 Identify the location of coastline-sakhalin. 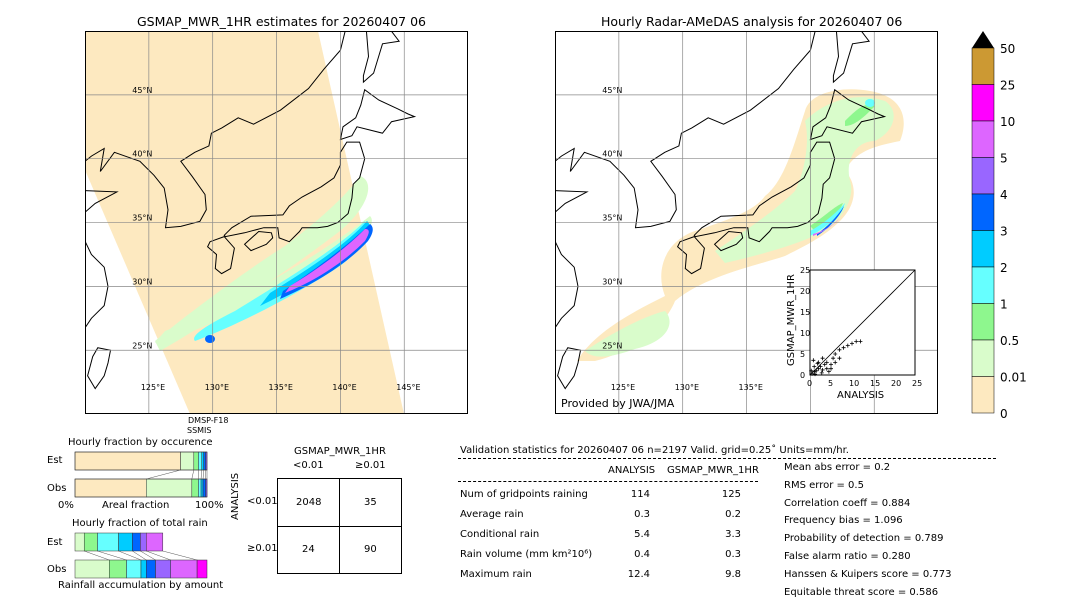
(851, 57).